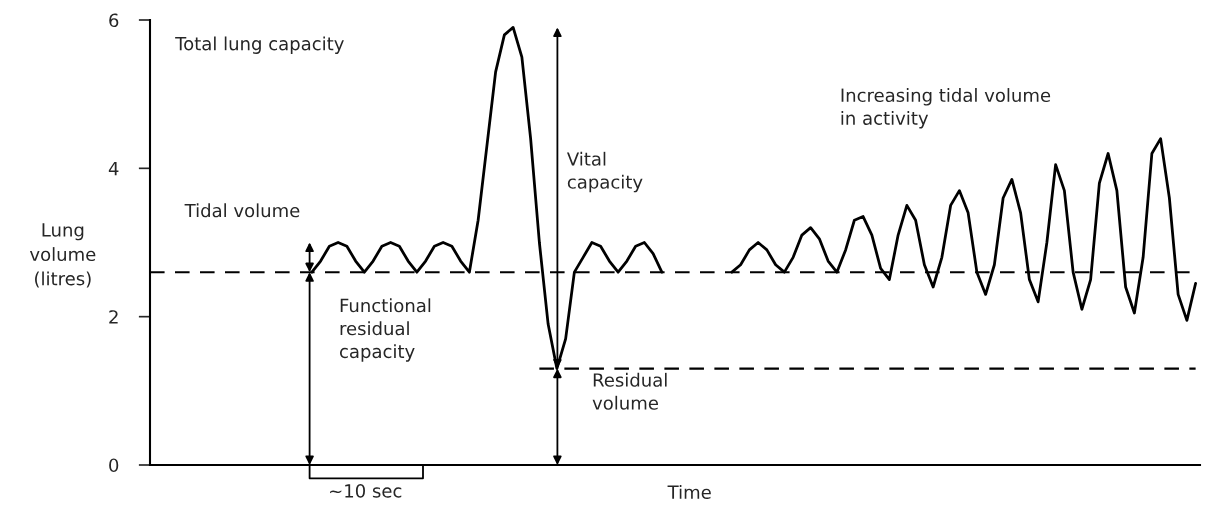  I want to click on y-tick-label: 2, so click(113, 317).